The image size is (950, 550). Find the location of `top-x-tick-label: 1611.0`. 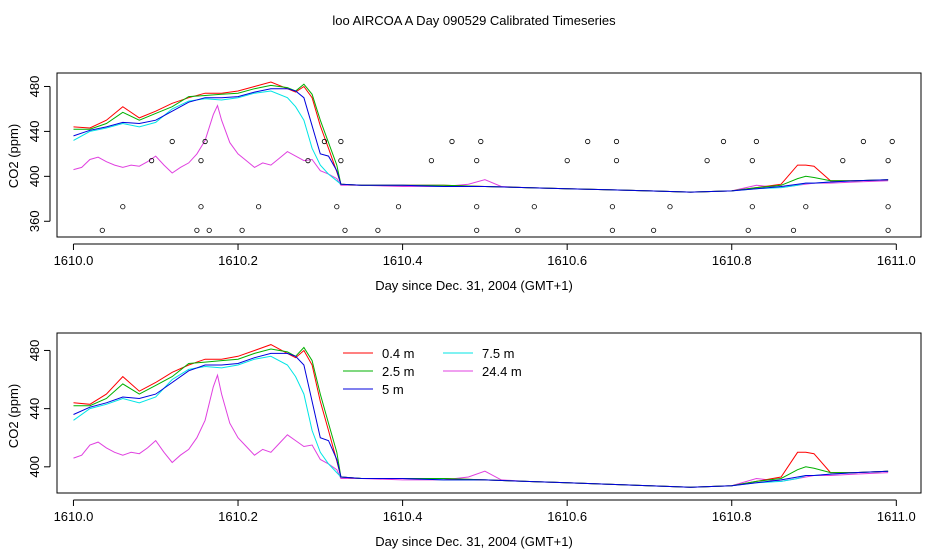

top-x-tick-label: 1611.0 is located at coordinates (896, 260).